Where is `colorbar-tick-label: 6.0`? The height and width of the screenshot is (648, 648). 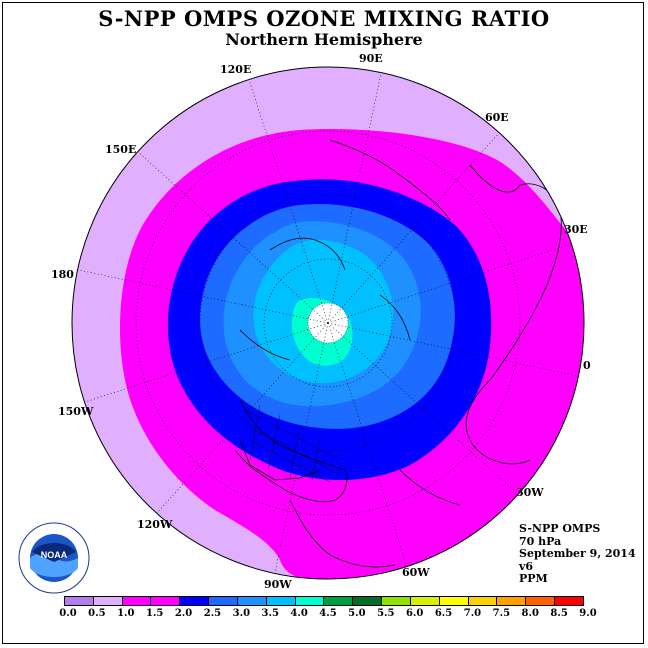 colorbar-tick-label: 6.0 is located at coordinates (414, 613).